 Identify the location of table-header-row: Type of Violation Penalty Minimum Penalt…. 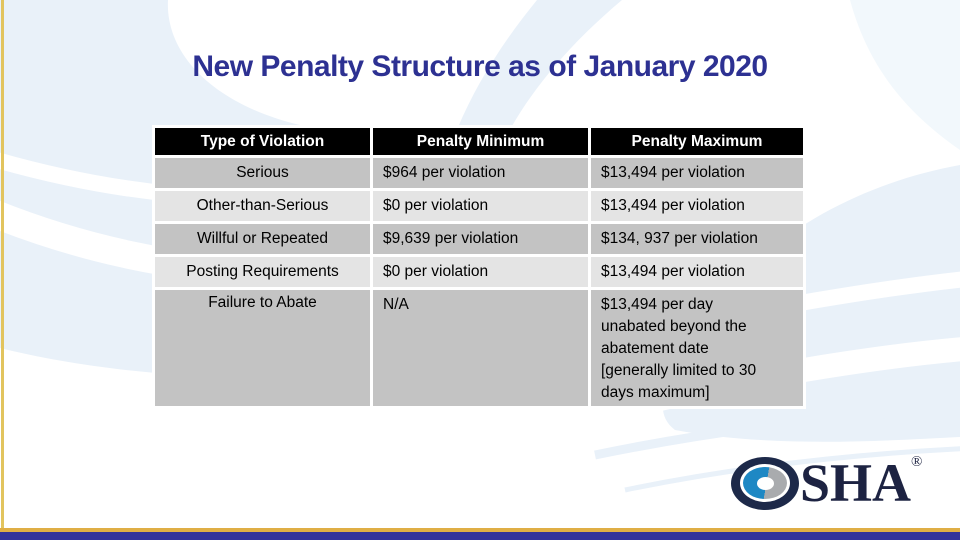
(479, 141).